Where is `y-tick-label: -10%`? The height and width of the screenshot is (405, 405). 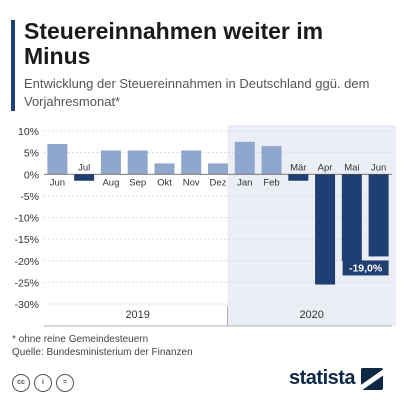
y-tick-label: -10% is located at coordinates (26, 219).